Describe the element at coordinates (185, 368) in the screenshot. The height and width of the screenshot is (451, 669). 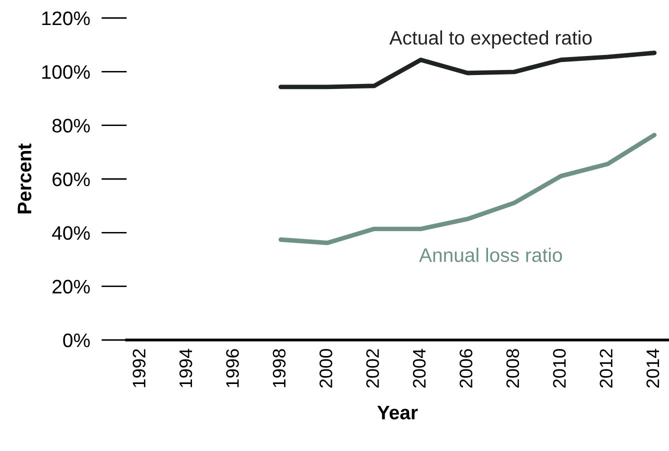
I see `x-tick-label: 1994` at that location.